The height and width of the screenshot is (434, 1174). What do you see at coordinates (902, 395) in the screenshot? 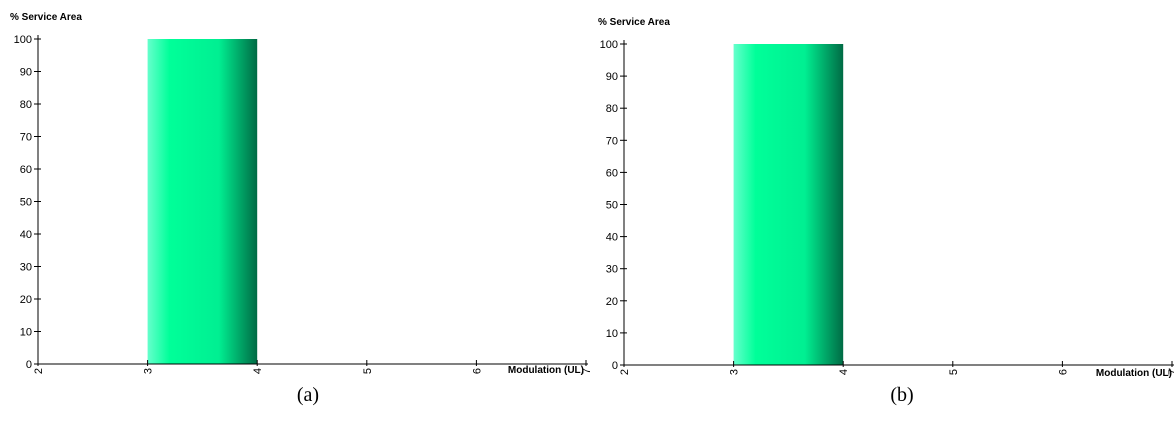
I see `caption-b: (b)` at bounding box center [902, 395].